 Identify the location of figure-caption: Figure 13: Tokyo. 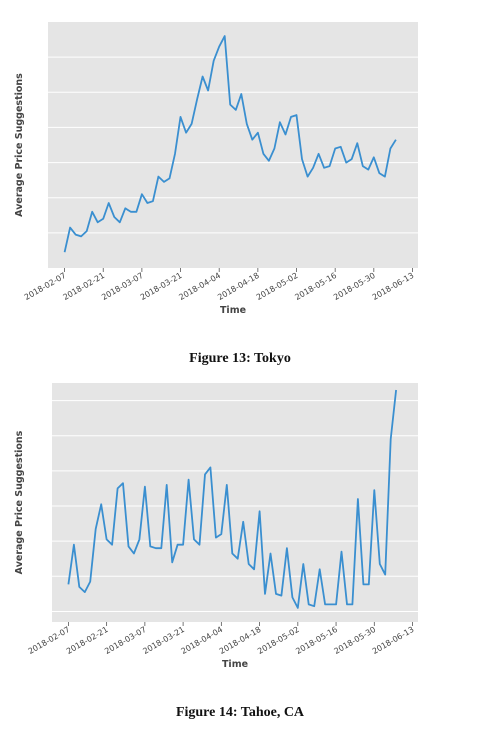
(240, 358).